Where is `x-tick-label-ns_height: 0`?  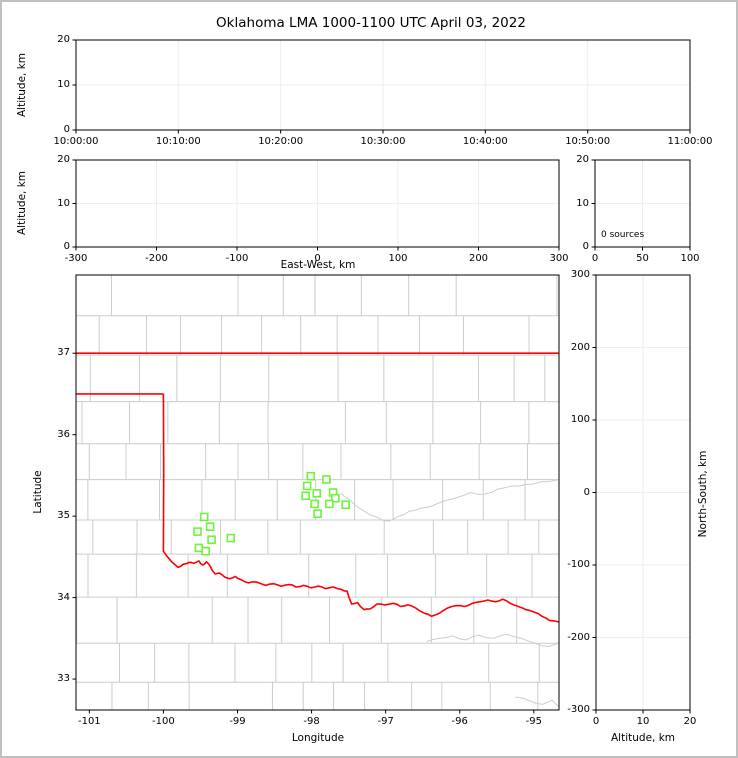
x-tick-label-ns_height: 0 is located at coordinates (596, 721).